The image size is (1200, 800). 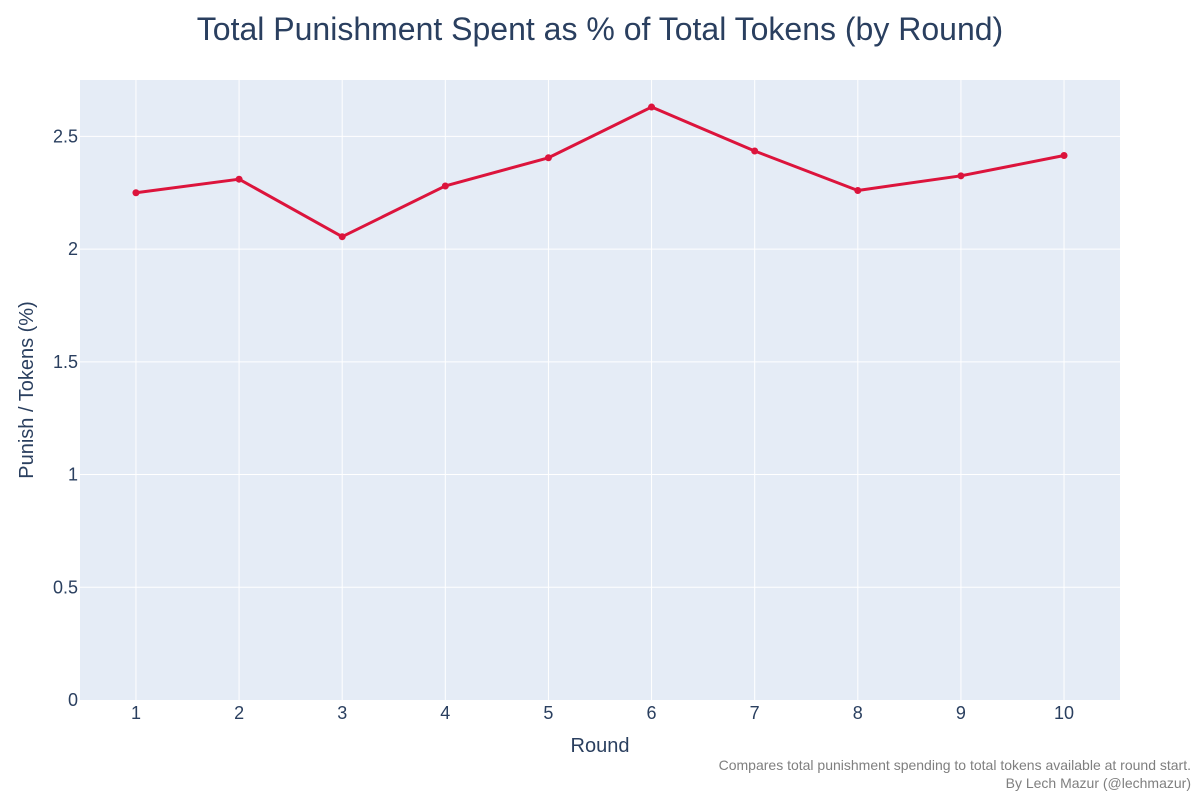 I want to click on y-tick-label: 0.5, so click(x=65, y=587).